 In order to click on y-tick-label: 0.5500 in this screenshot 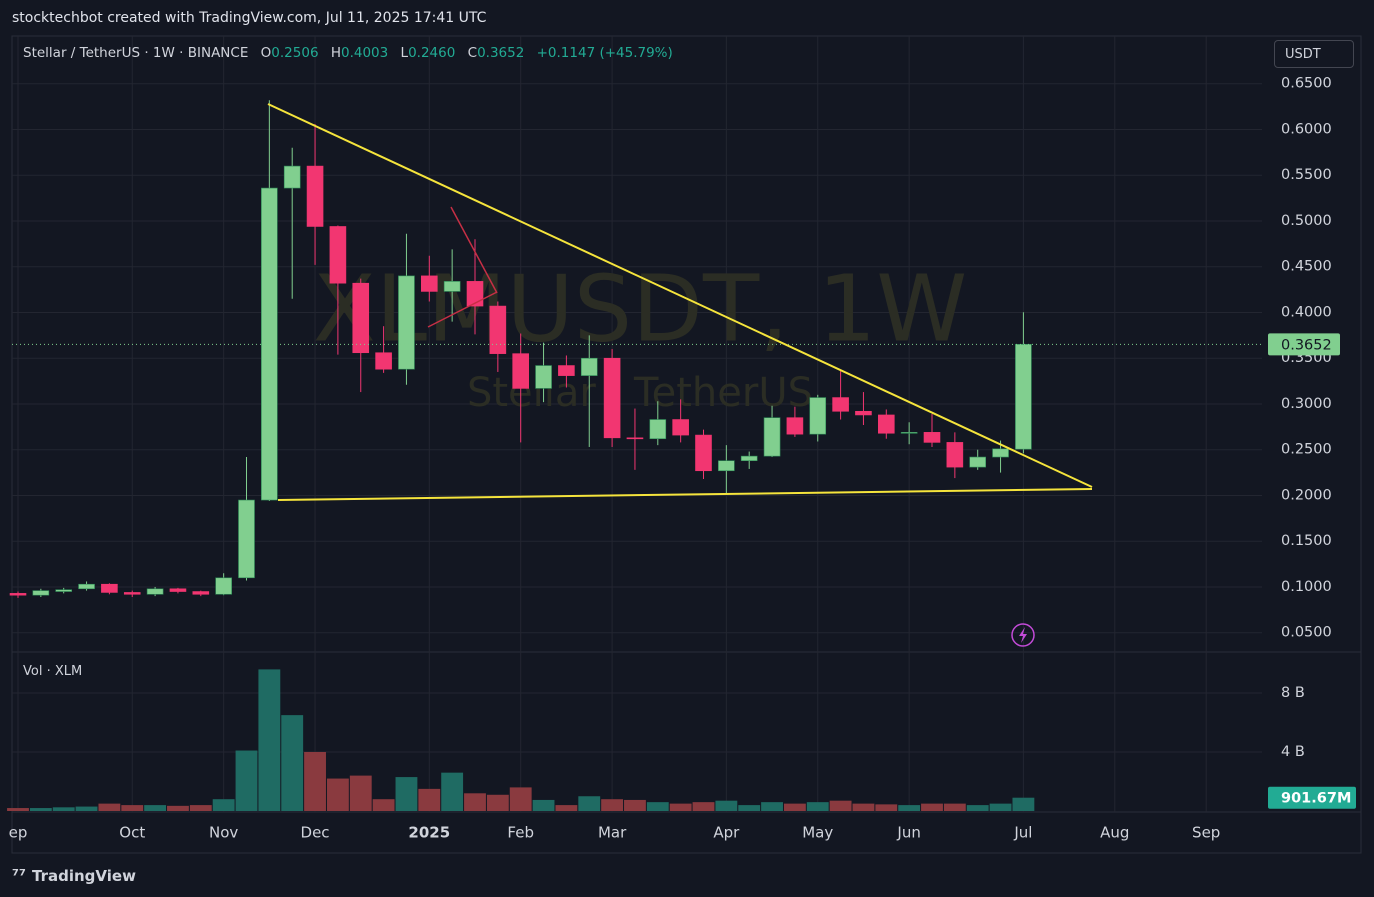, I will do `click(1306, 175)`.